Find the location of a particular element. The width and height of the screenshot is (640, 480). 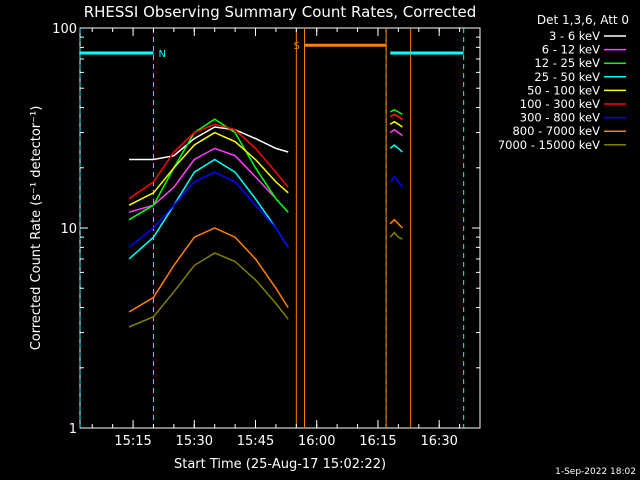

legend-label-3: 25 - 50 keV is located at coordinates (567, 77).